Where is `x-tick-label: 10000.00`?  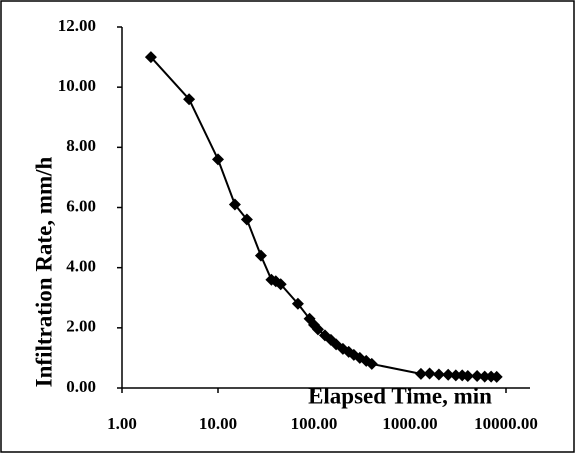 x-tick-label: 10000.00 is located at coordinates (506, 423).